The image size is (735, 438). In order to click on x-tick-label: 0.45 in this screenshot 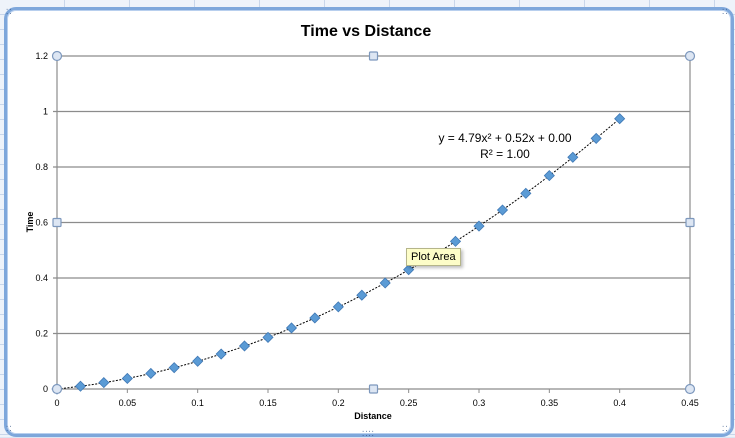, I will do `click(690, 403)`.